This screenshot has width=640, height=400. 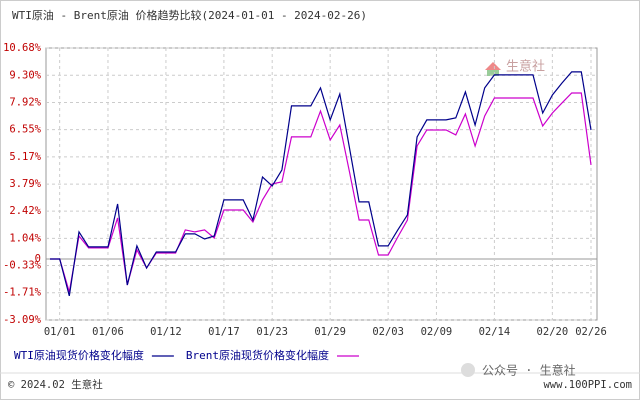 What do you see at coordinates (257, 355) in the screenshot?
I see `legend-label: Brent原油现货价格变化幅度` at bounding box center [257, 355].